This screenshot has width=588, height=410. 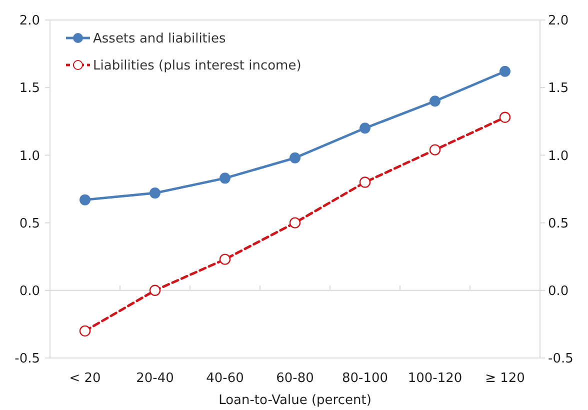 What do you see at coordinates (29, 156) in the screenshot?
I see `y-tick-label: 1.0` at bounding box center [29, 156].